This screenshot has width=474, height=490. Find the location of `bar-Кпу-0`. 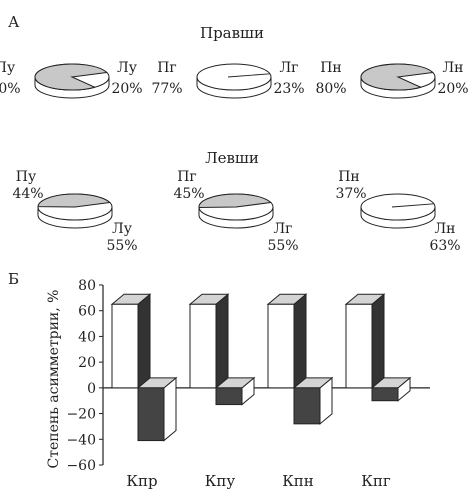

bar-Кпу-0 is located at coordinates (209, 341).